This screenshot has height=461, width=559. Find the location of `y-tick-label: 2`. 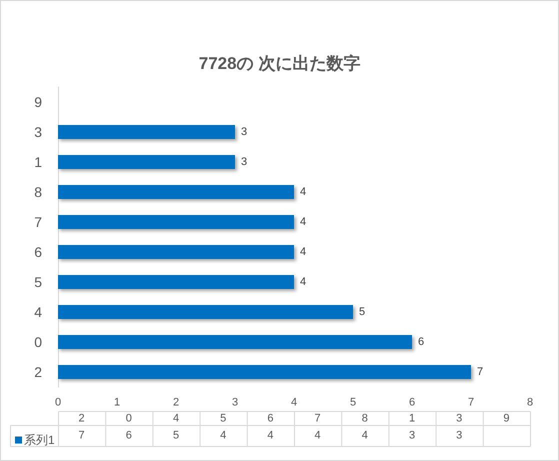

y-tick-label: 2 is located at coordinates (38, 372).